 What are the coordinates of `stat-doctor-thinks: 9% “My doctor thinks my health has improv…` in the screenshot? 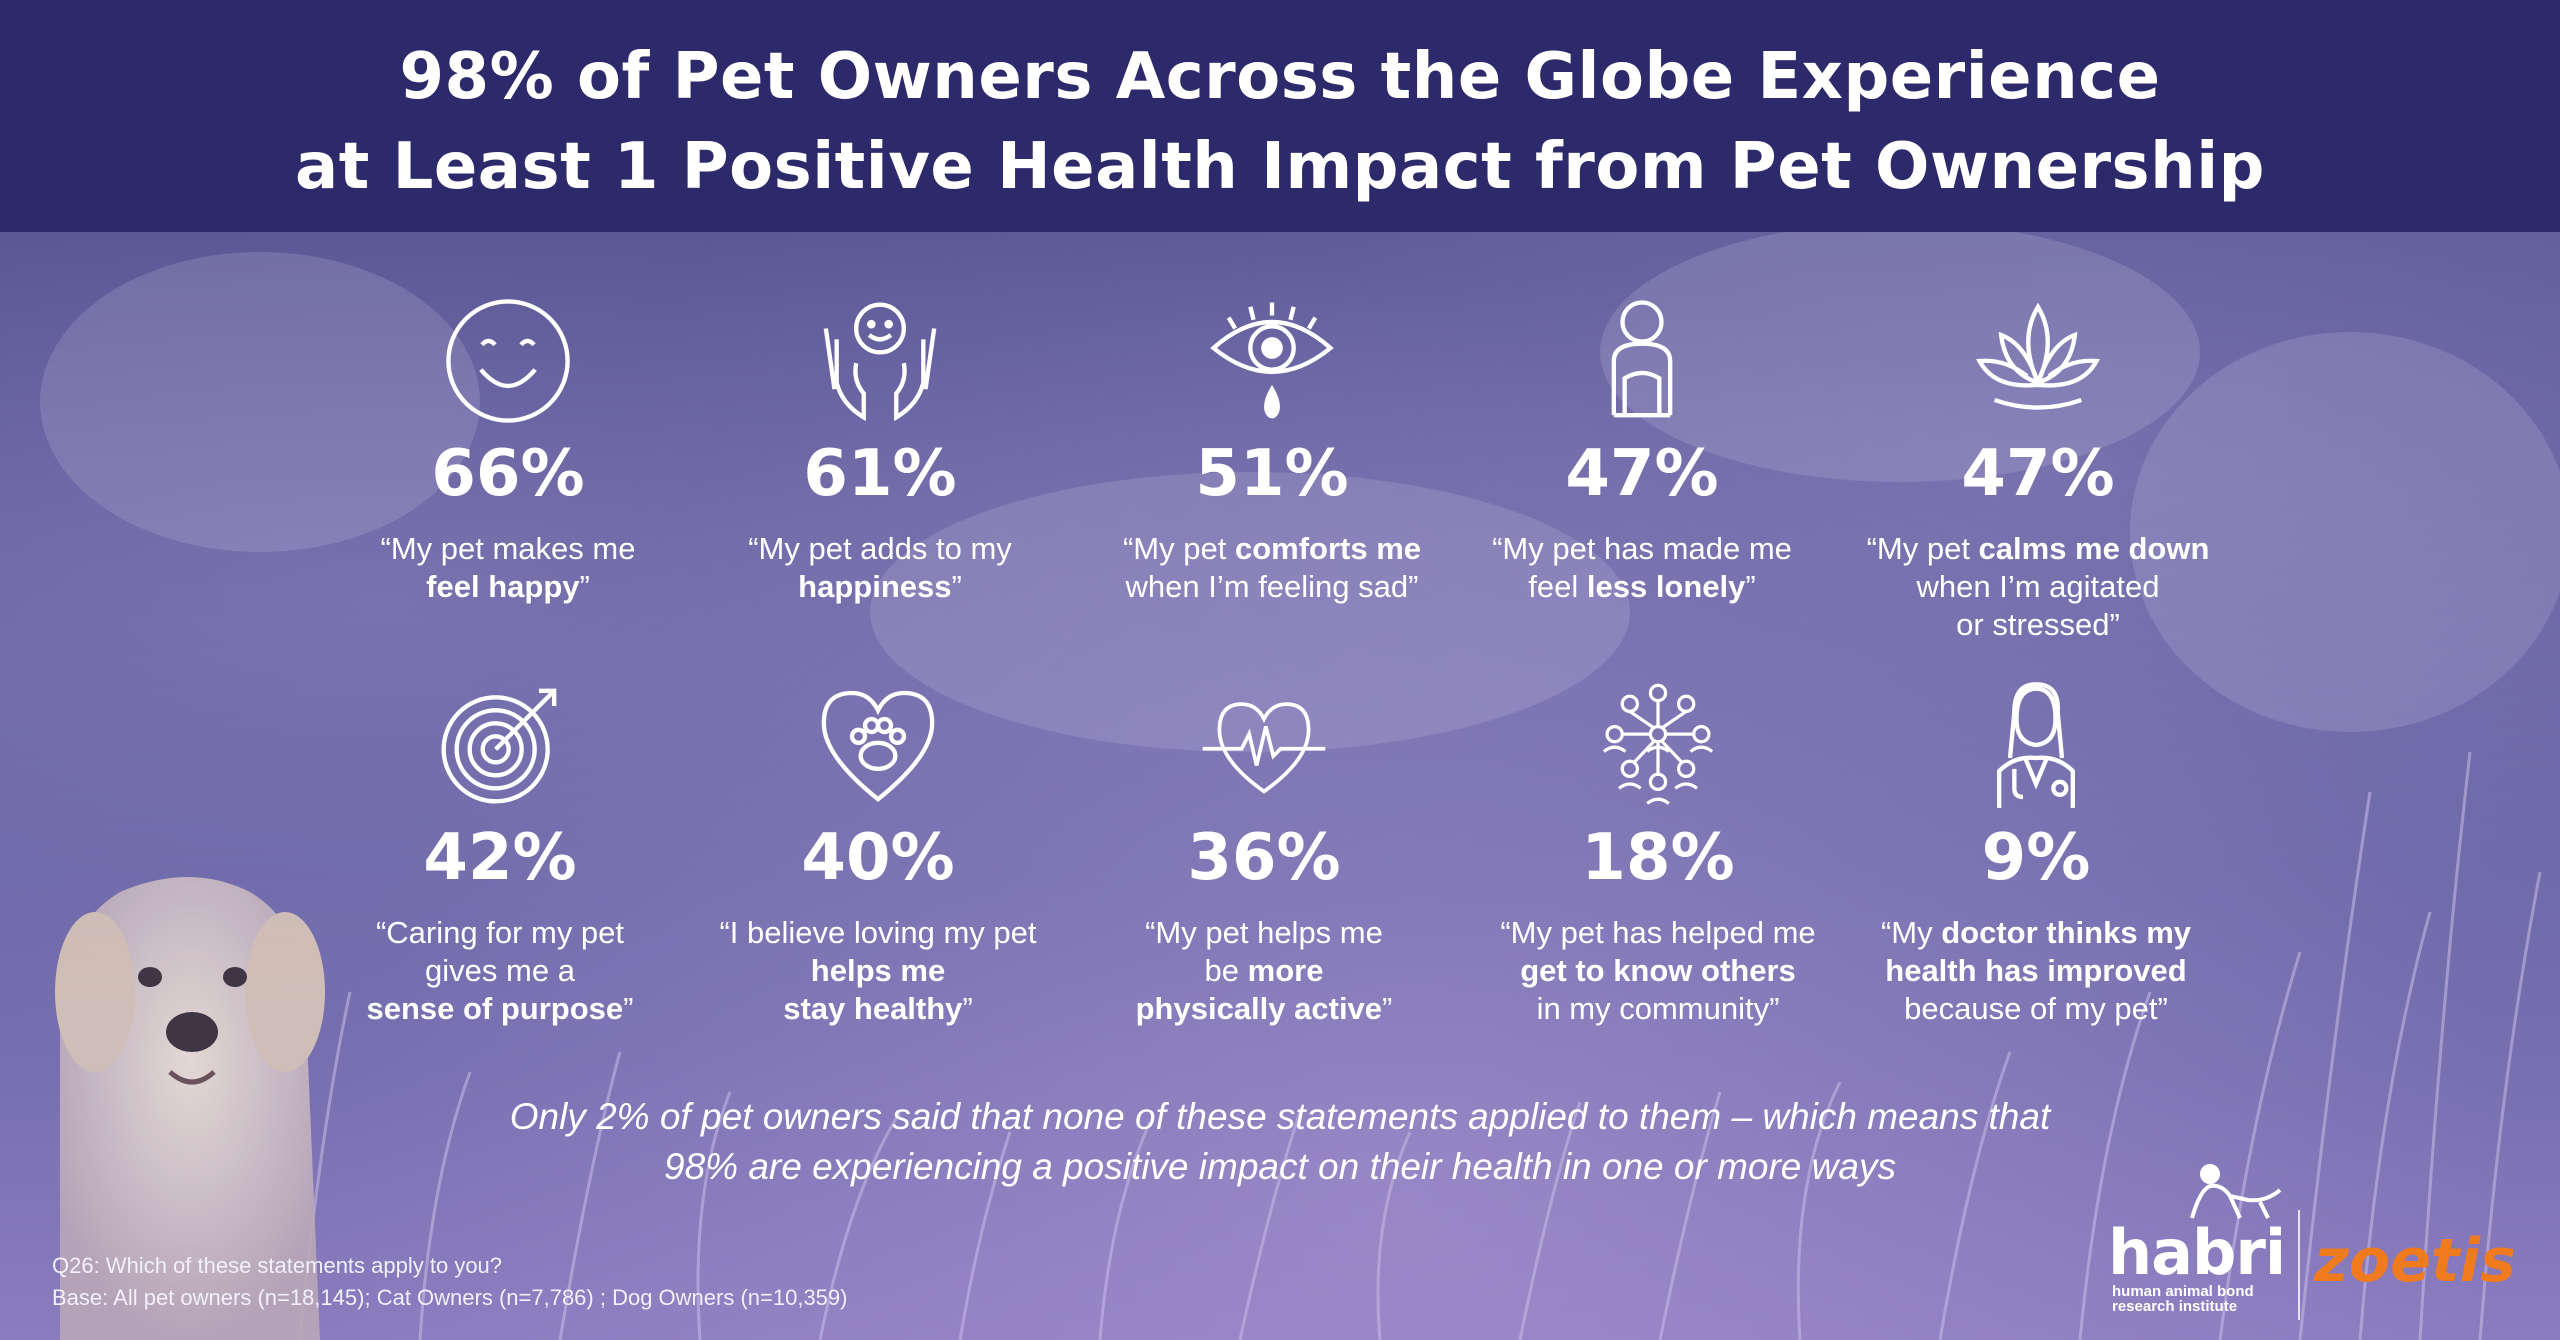 It's located at (2036, 854).